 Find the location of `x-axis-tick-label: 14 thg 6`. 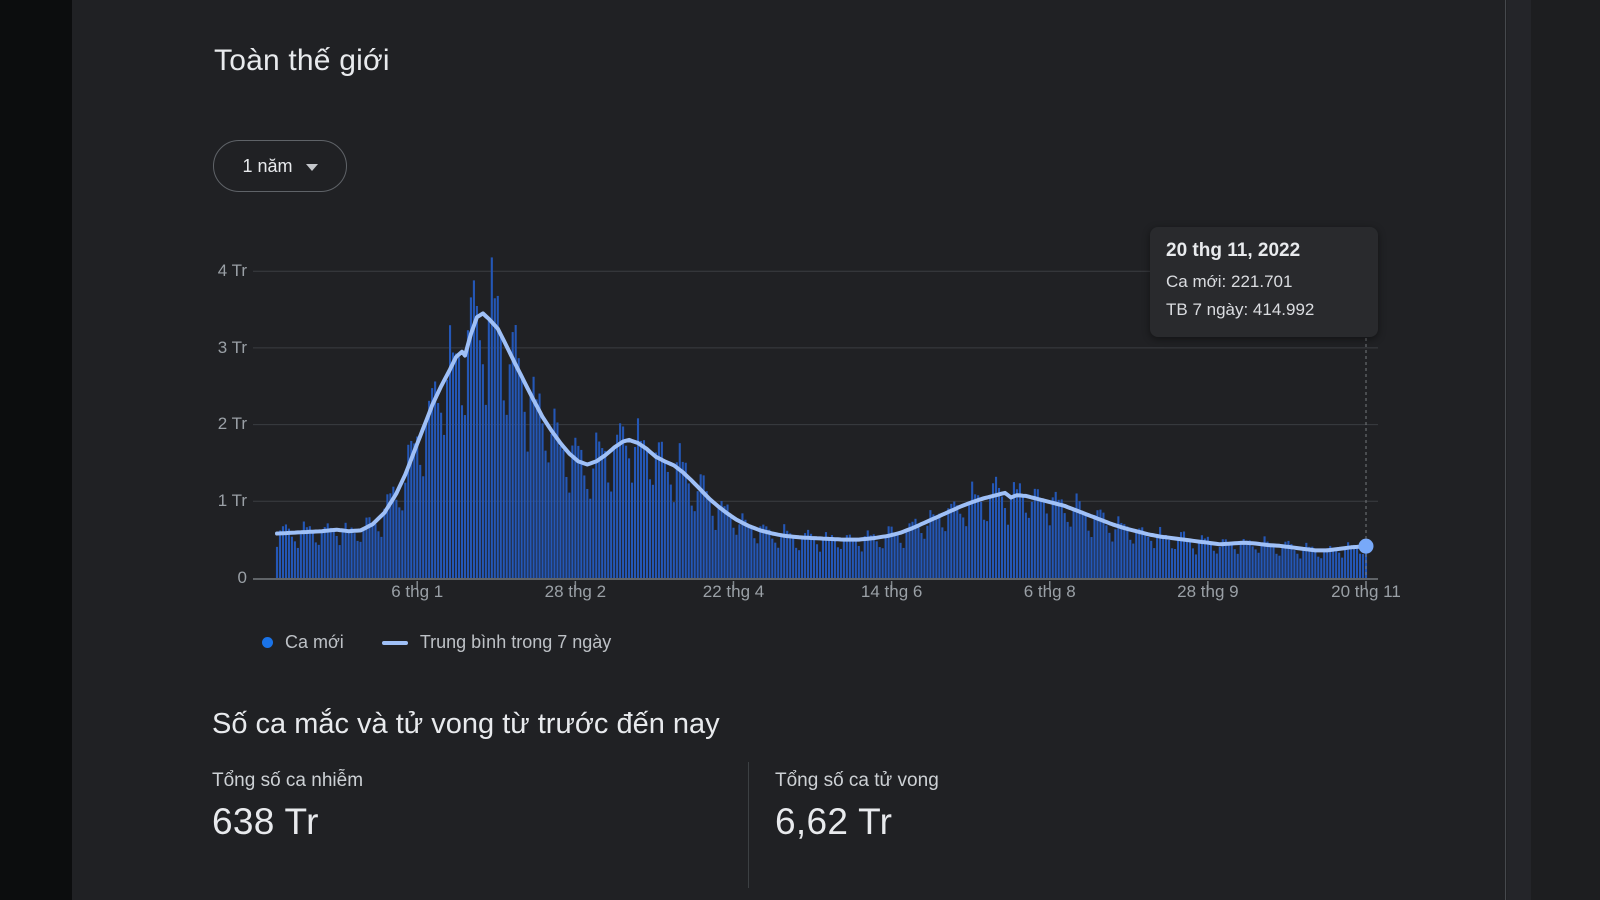

x-axis-tick-label: 14 thg 6 is located at coordinates (891, 591).